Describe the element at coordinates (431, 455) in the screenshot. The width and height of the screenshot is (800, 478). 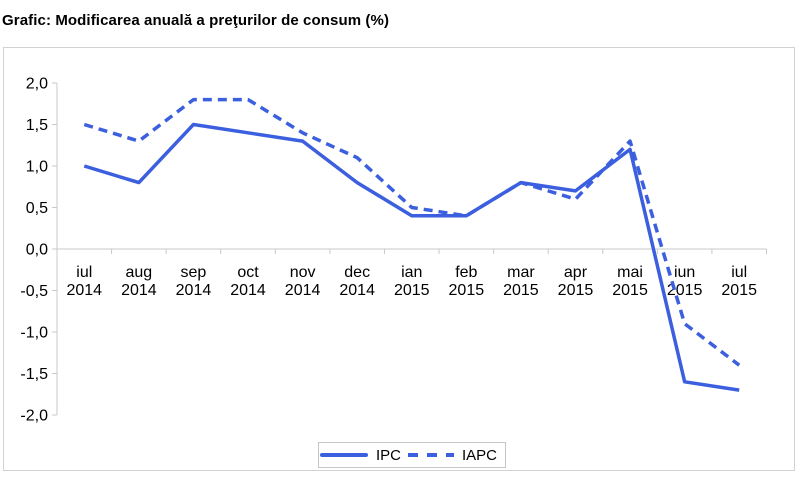
I see `iapc-dashed-line-sample` at that location.